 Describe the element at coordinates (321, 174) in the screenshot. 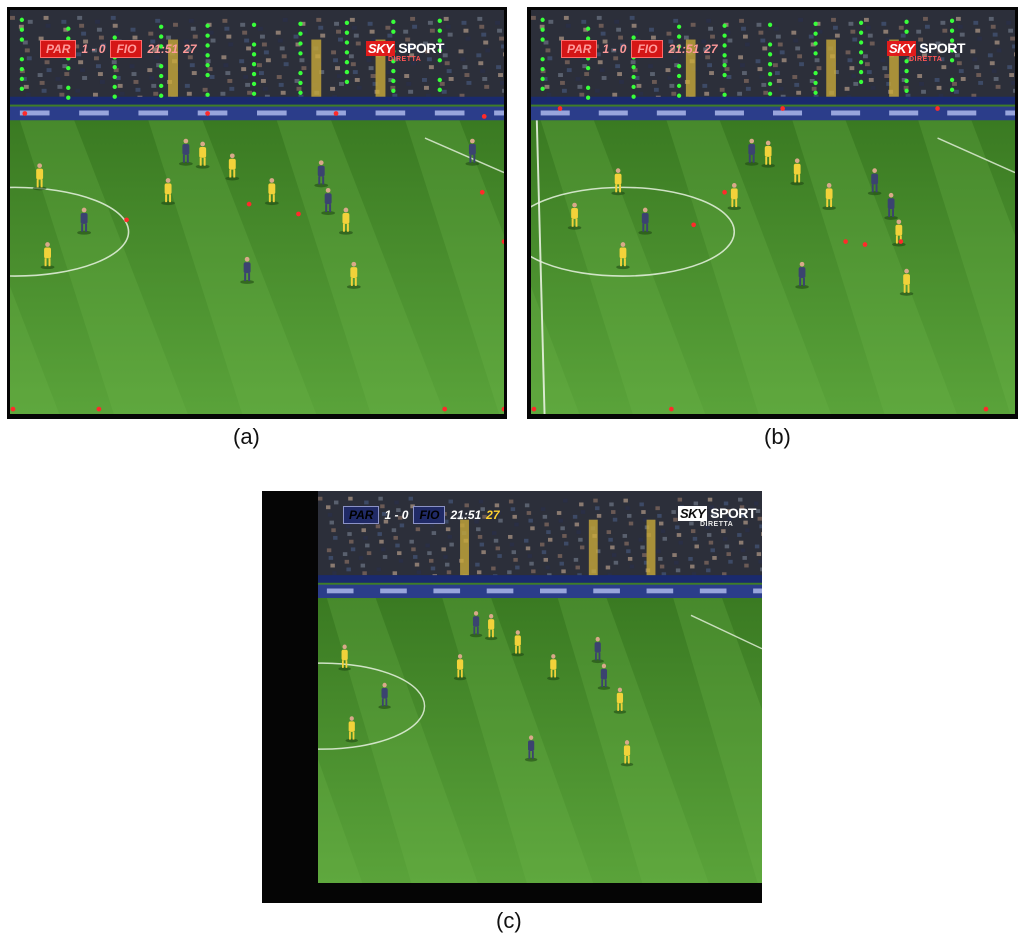

I see `player-navy` at that location.